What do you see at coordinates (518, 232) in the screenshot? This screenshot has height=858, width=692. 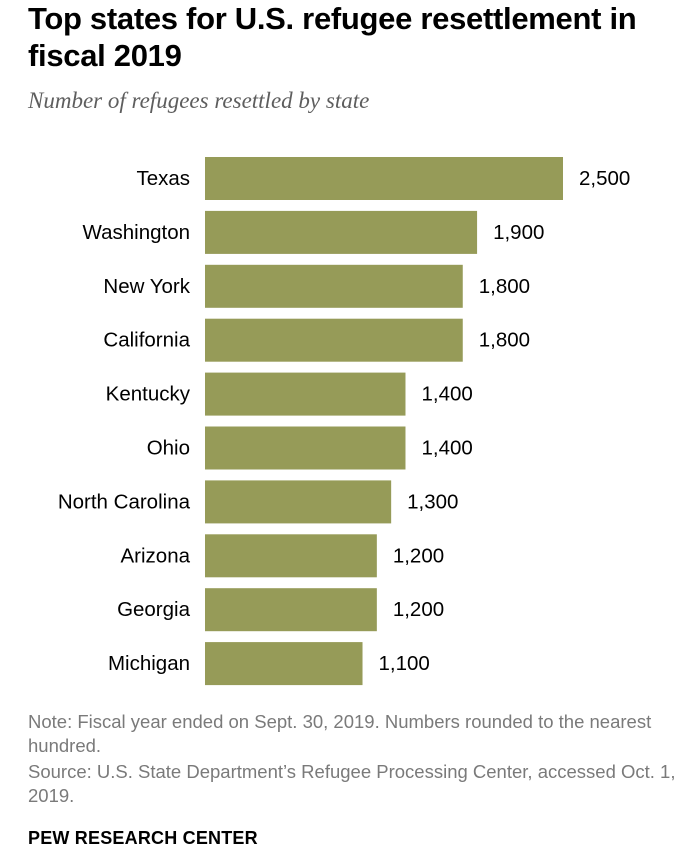 I see `value-label-washington: 1,900` at bounding box center [518, 232].